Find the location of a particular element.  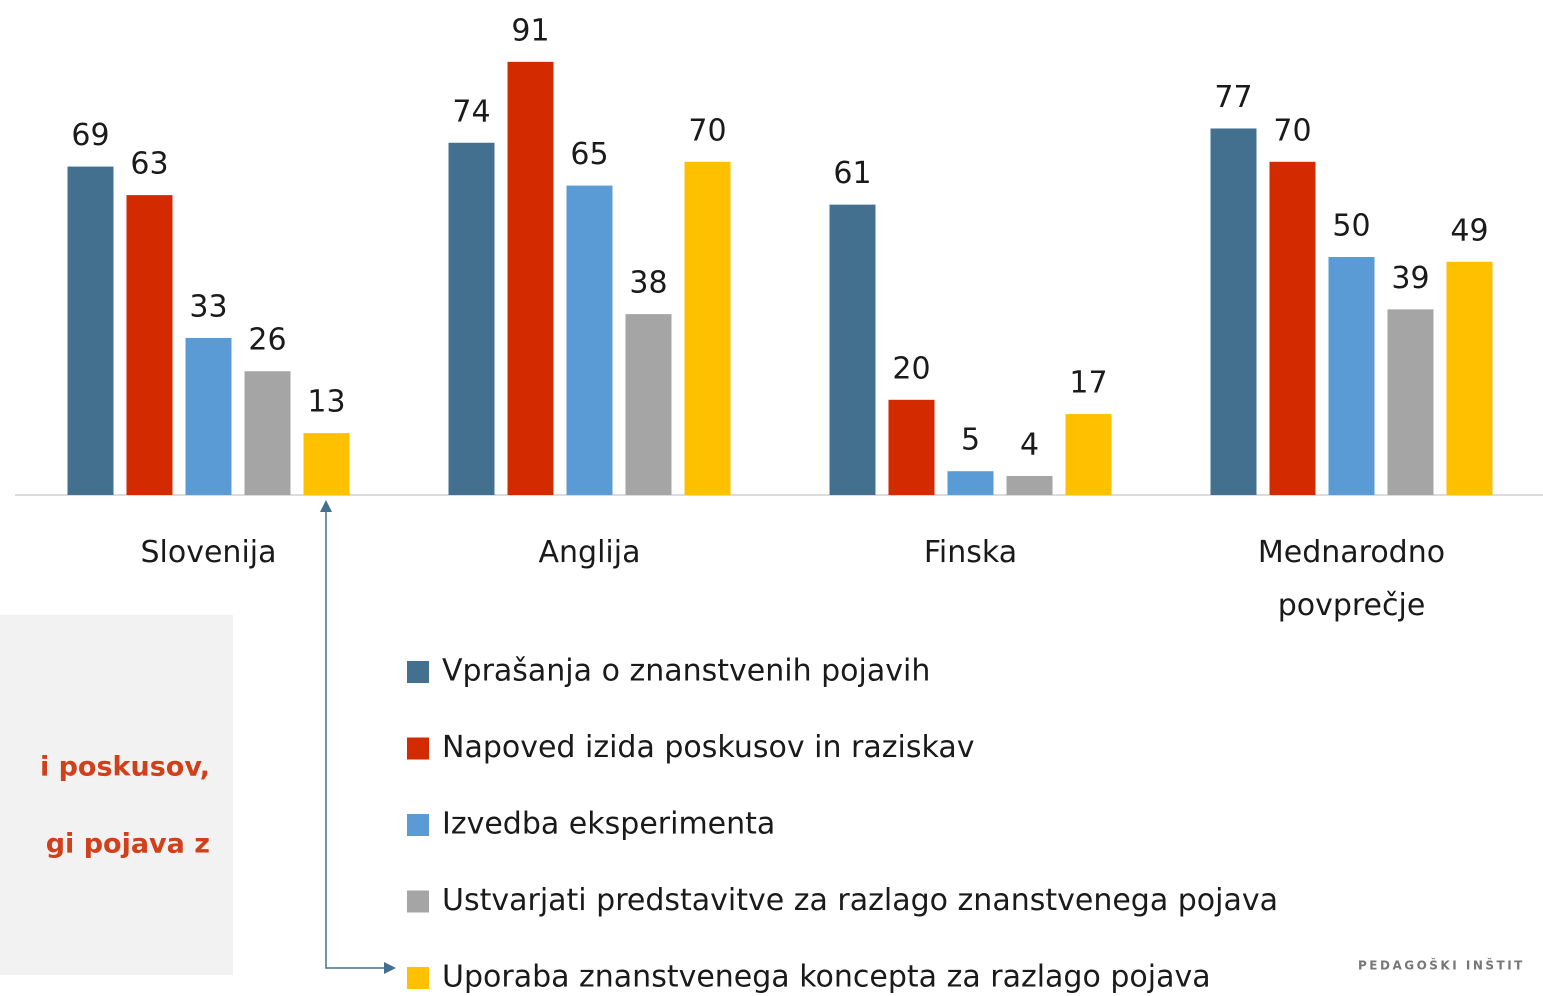

data-label: 65 is located at coordinates (589, 154).